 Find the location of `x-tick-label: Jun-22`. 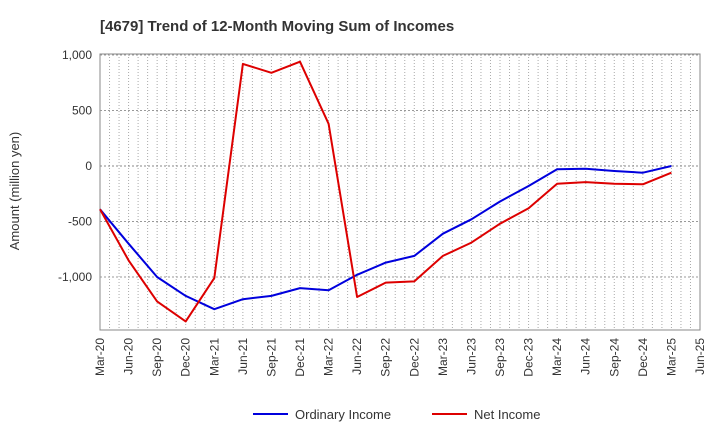

x-tick-label: Jun-22 is located at coordinates (357, 356).